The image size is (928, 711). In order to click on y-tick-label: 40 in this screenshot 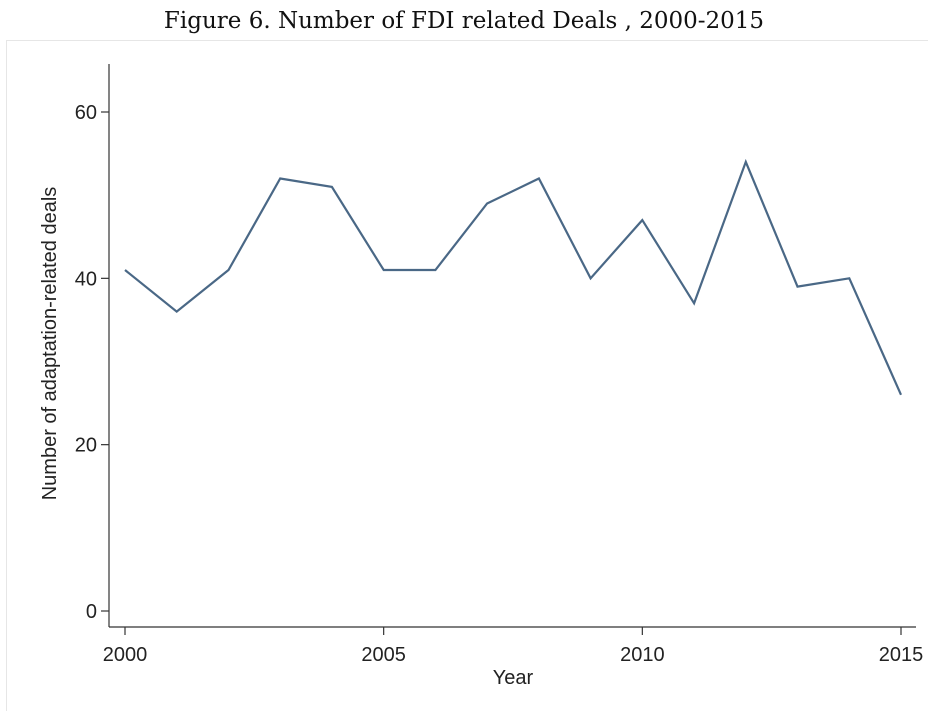, I will do `click(86, 279)`.